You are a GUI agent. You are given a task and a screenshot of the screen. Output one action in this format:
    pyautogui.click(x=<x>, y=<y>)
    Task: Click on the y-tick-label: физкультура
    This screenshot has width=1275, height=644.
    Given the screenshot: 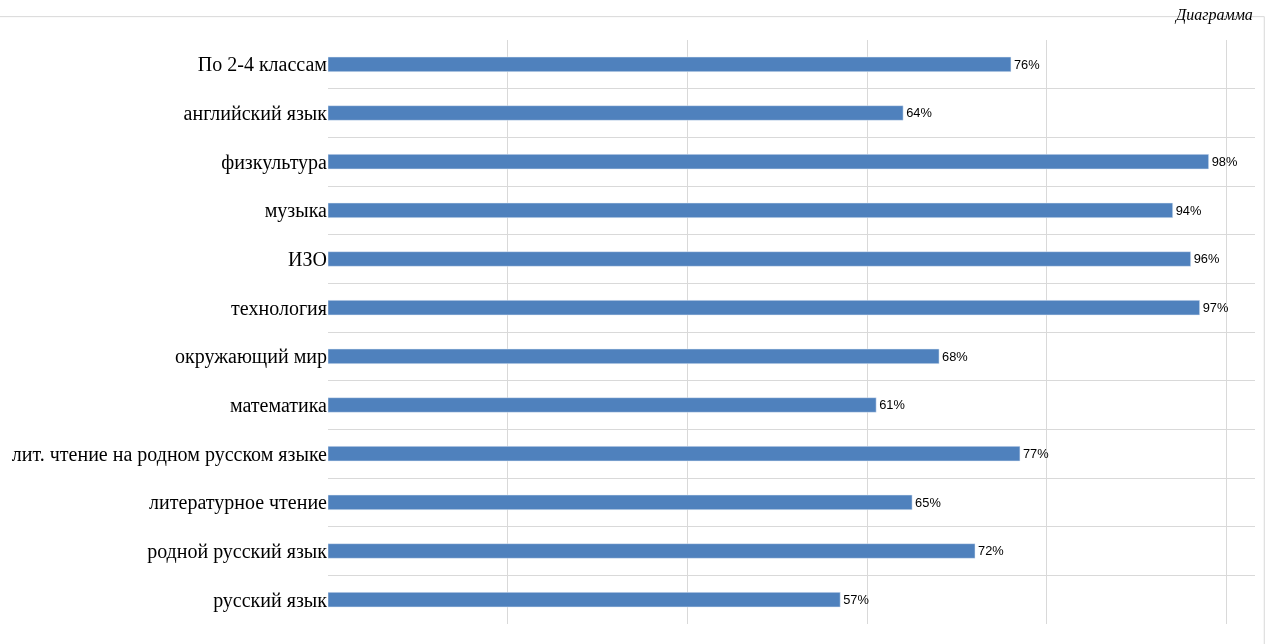 What is the action you would take?
    pyautogui.click(x=274, y=162)
    